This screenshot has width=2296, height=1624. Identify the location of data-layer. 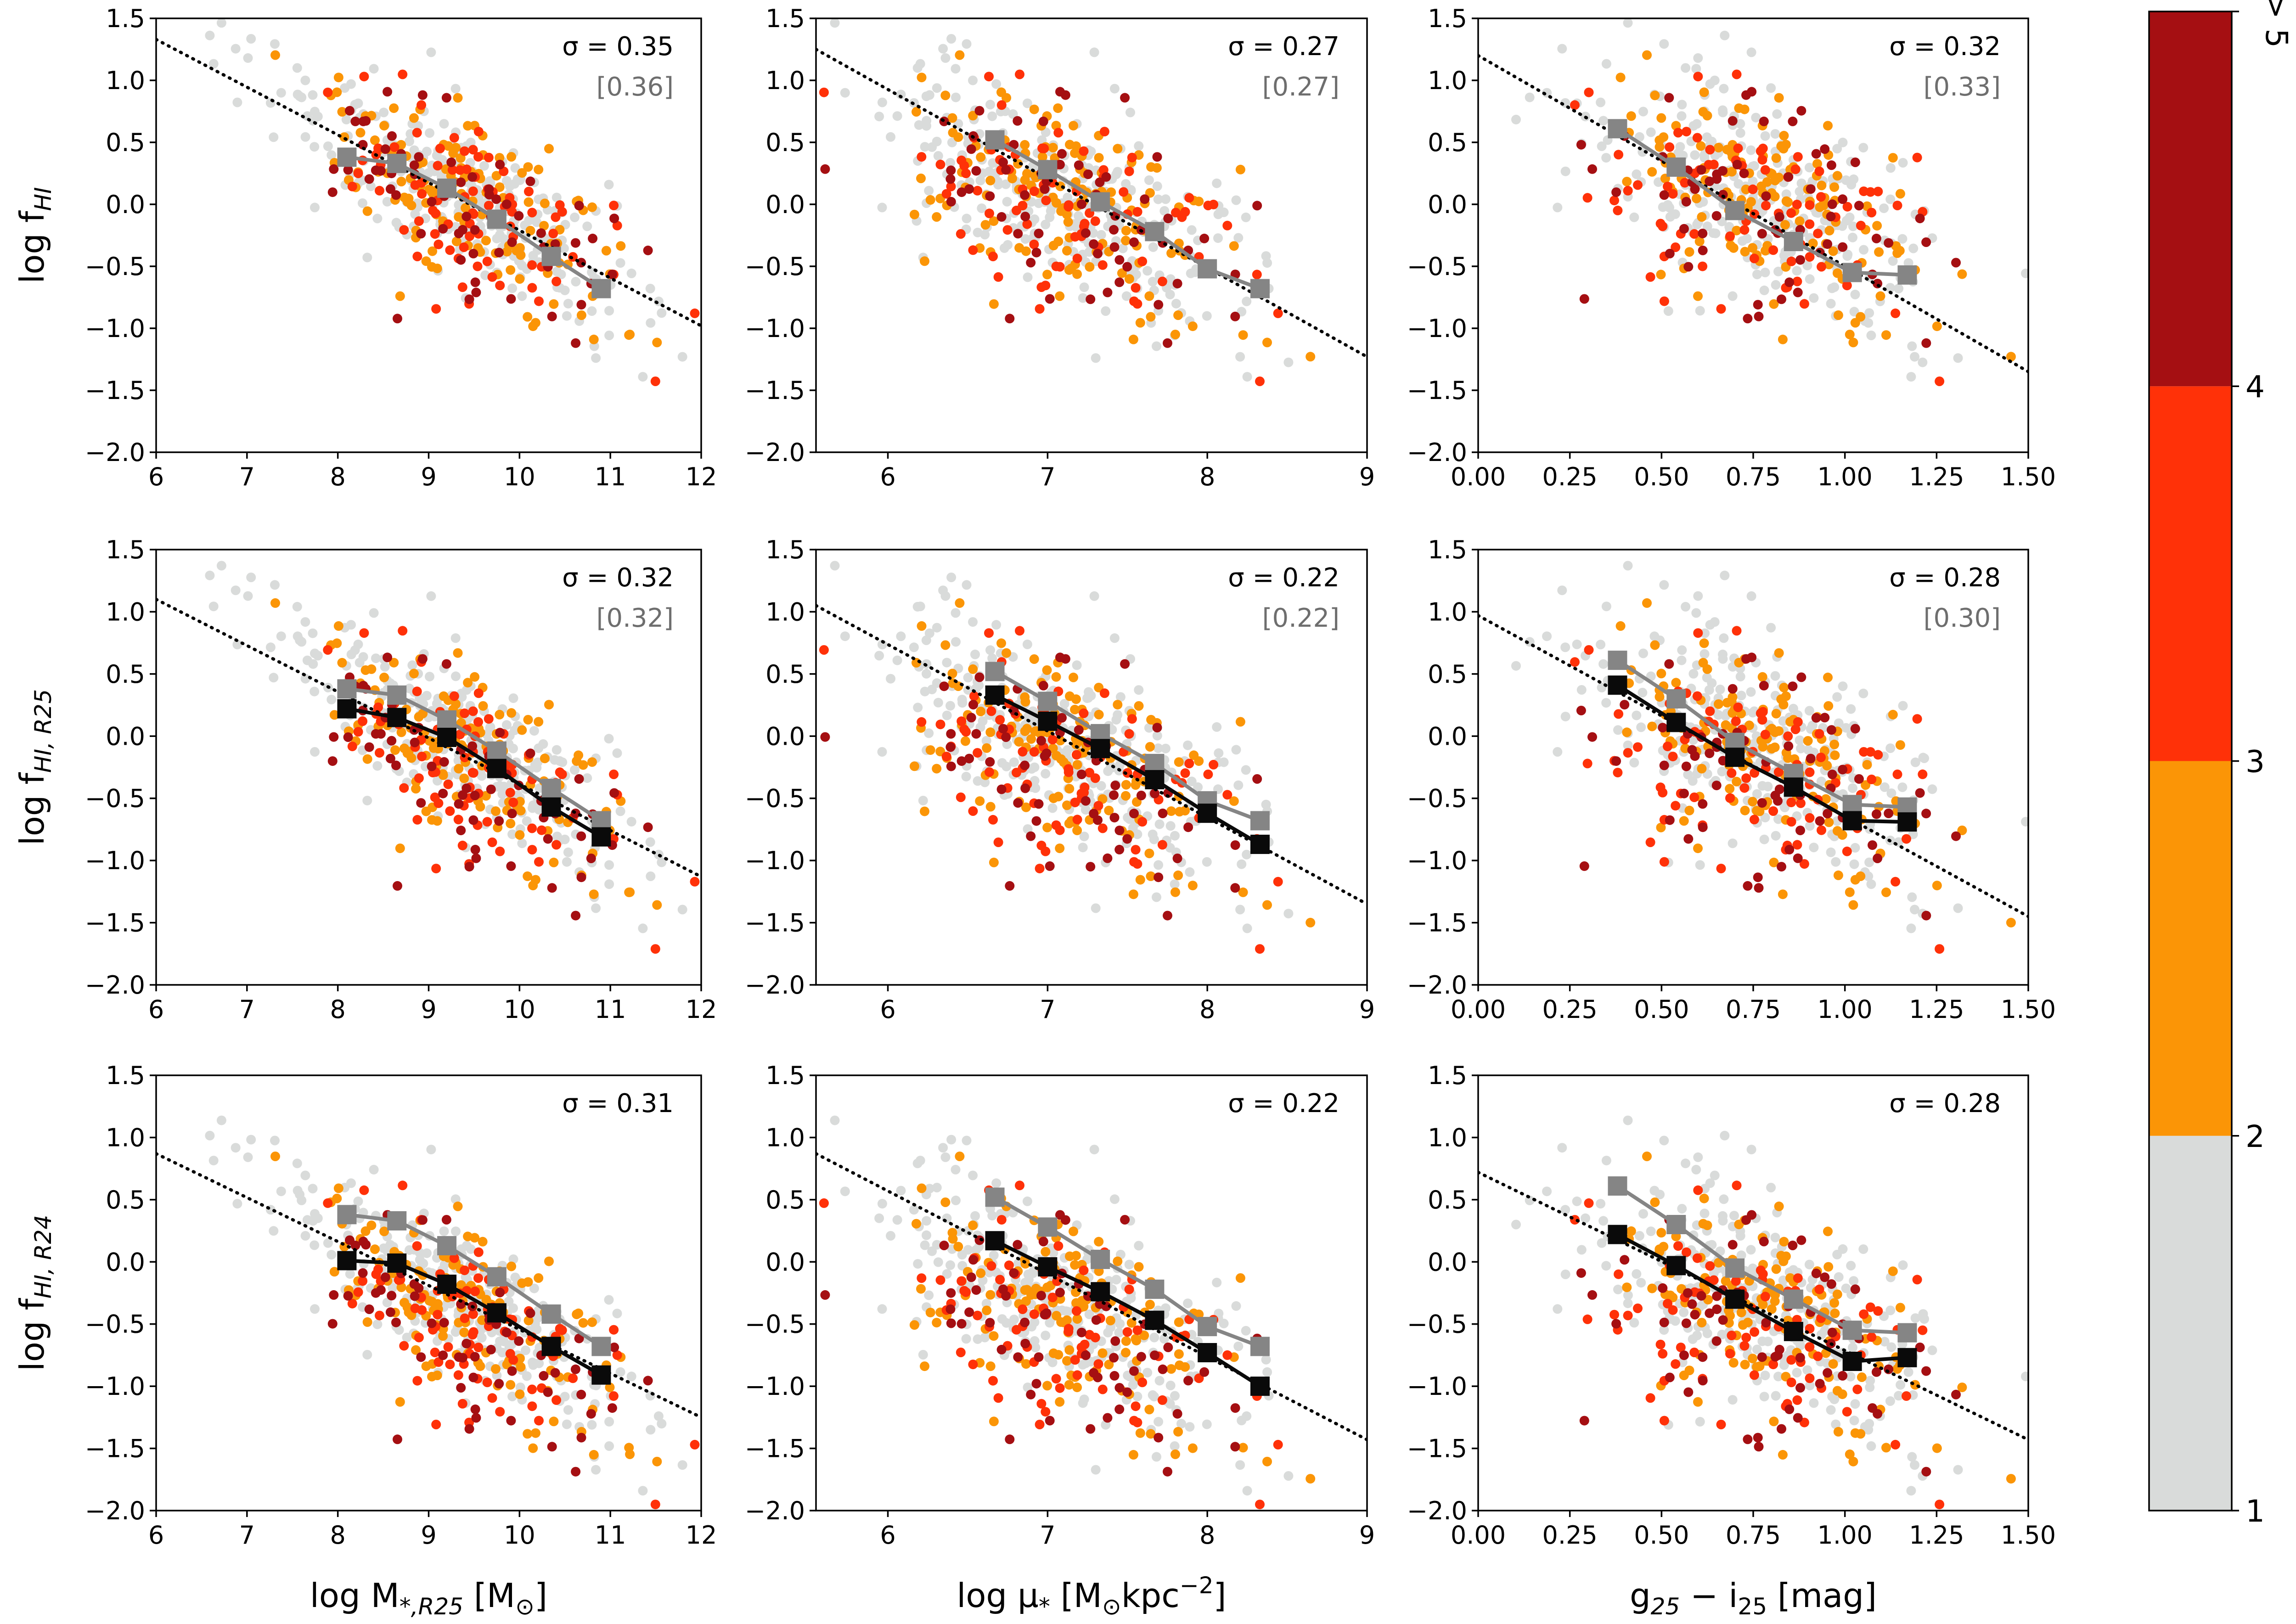
(460, 1312).